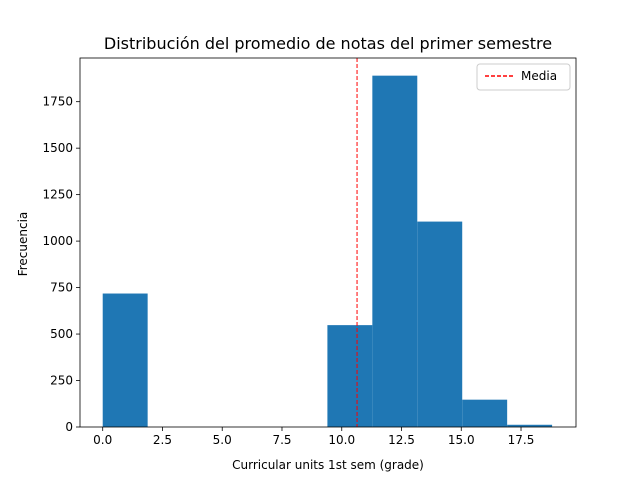  What do you see at coordinates (341, 440) in the screenshot?
I see `x-tick-label: 10.0` at bounding box center [341, 440].